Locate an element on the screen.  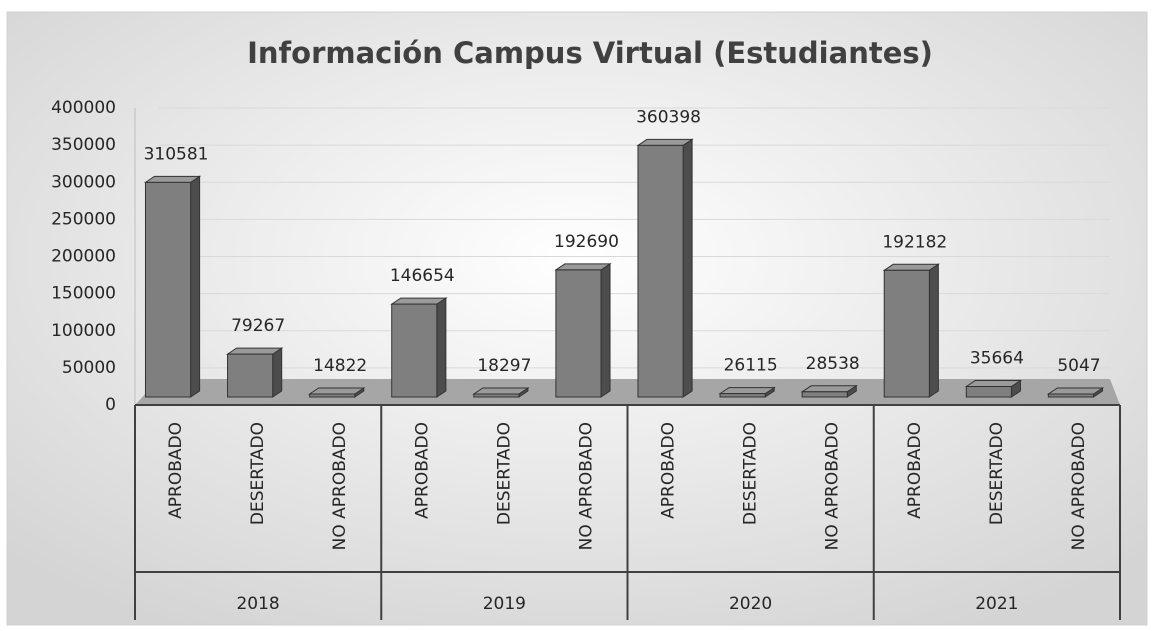
y-tick-label: 150000 is located at coordinates (83, 294).